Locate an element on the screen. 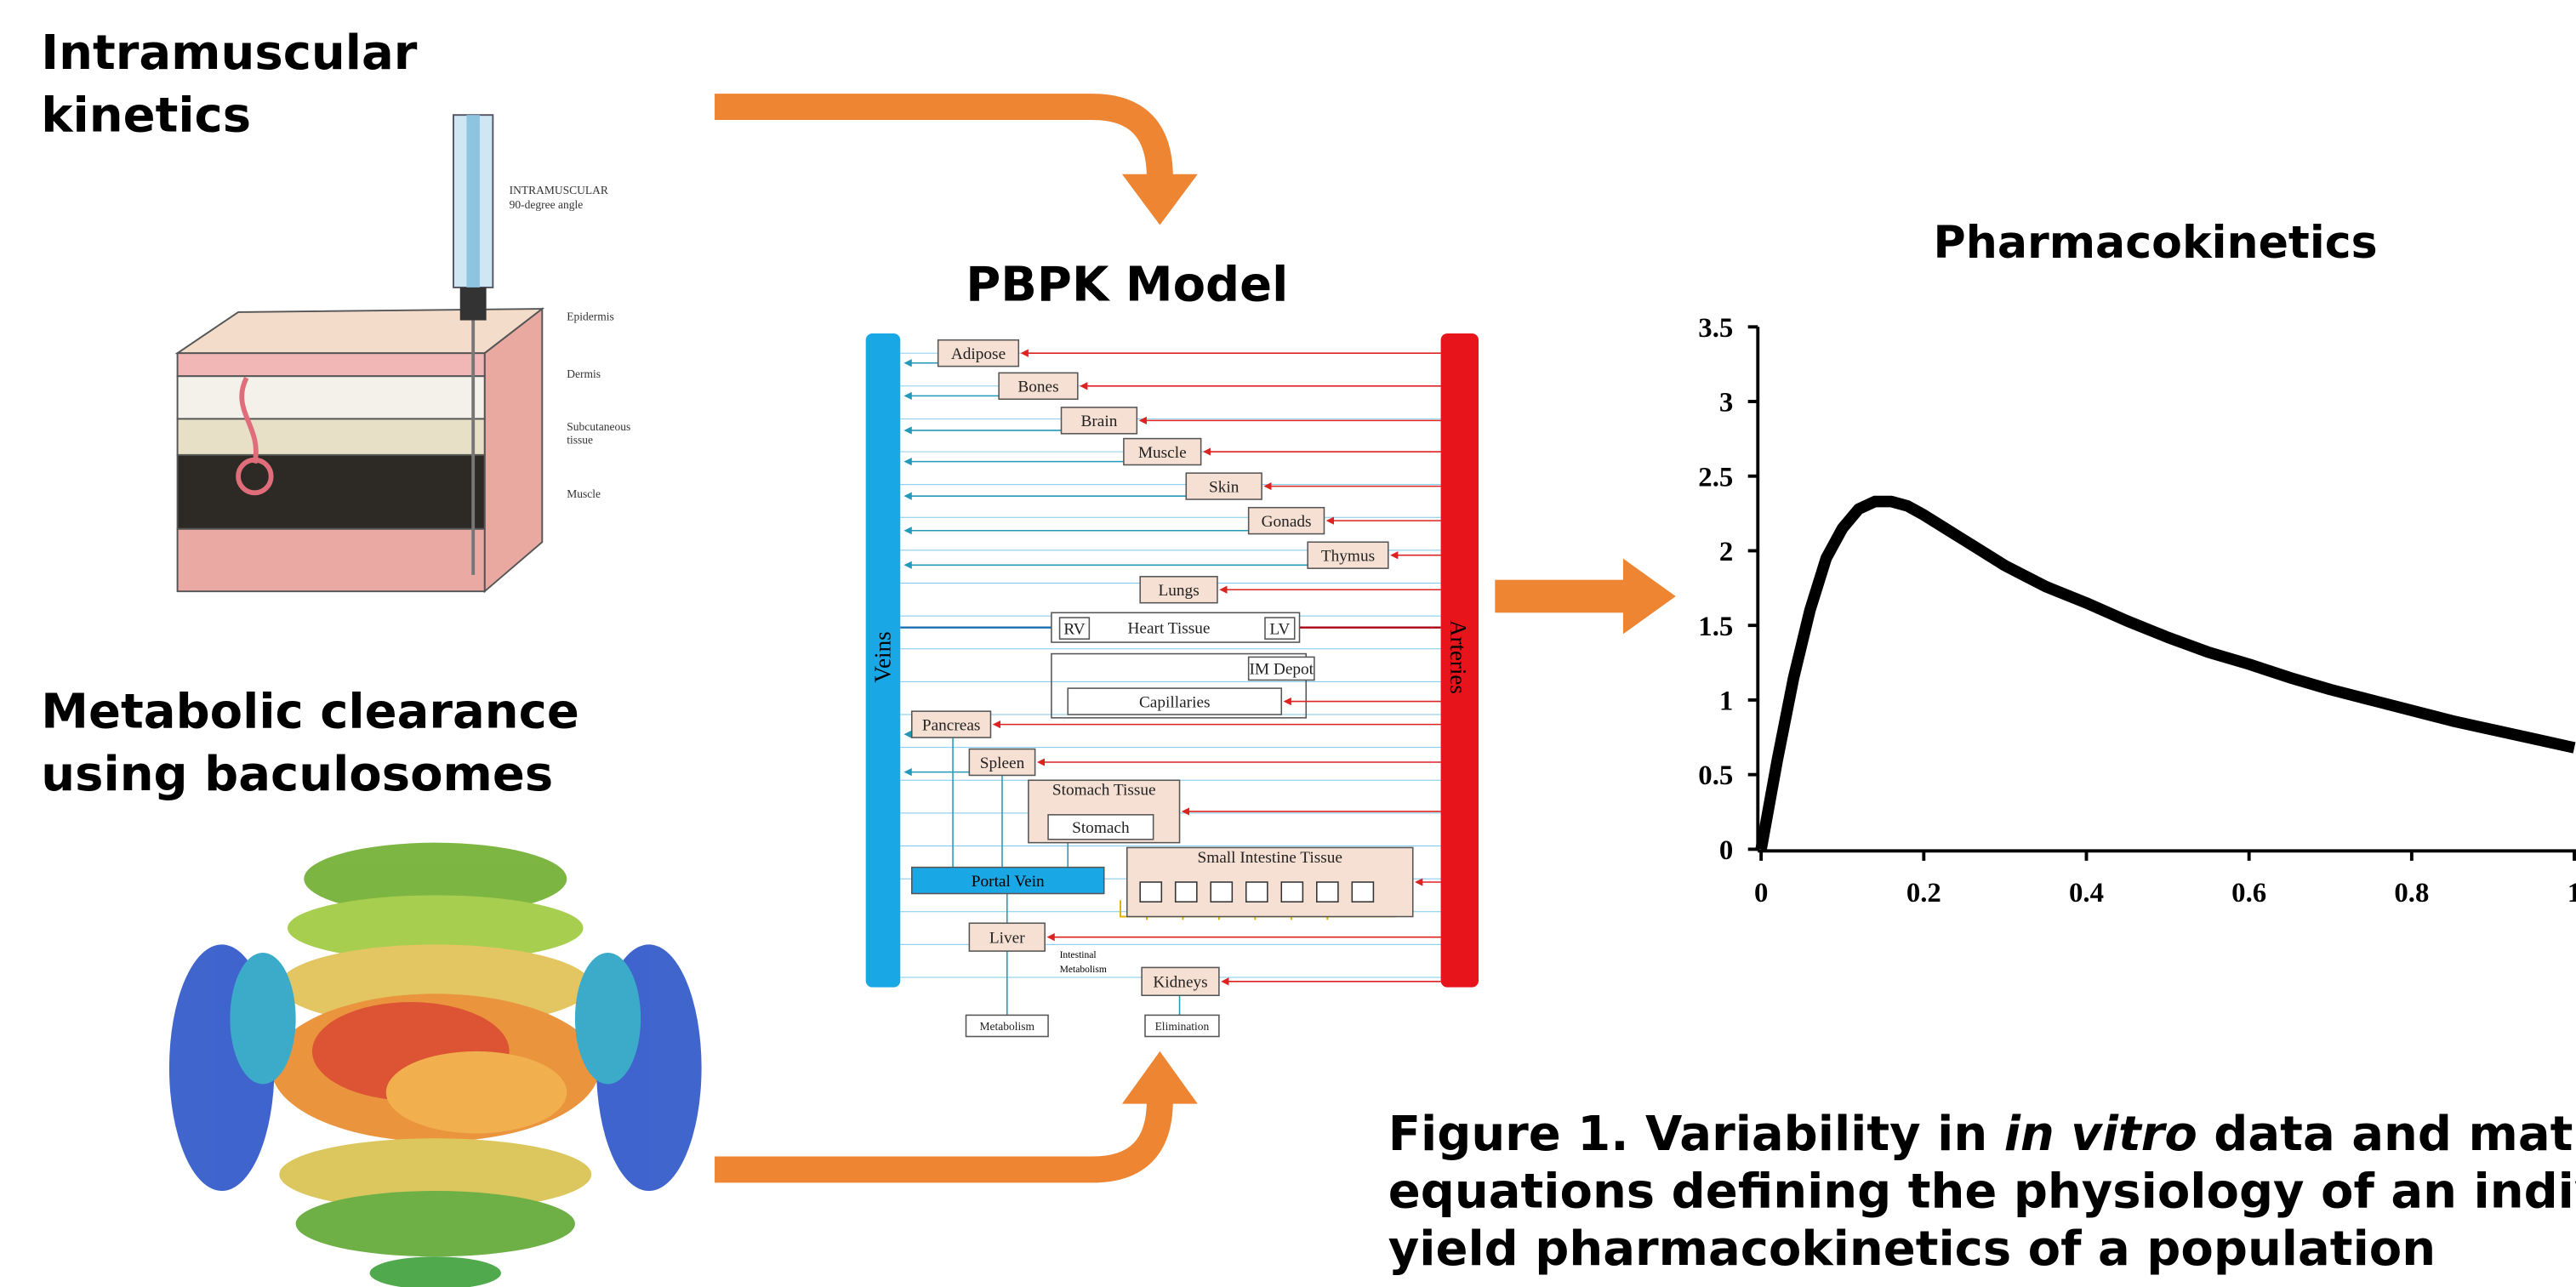 The height and width of the screenshot is (1287, 2576). y-tick-label: 3.5 is located at coordinates (1716, 328).